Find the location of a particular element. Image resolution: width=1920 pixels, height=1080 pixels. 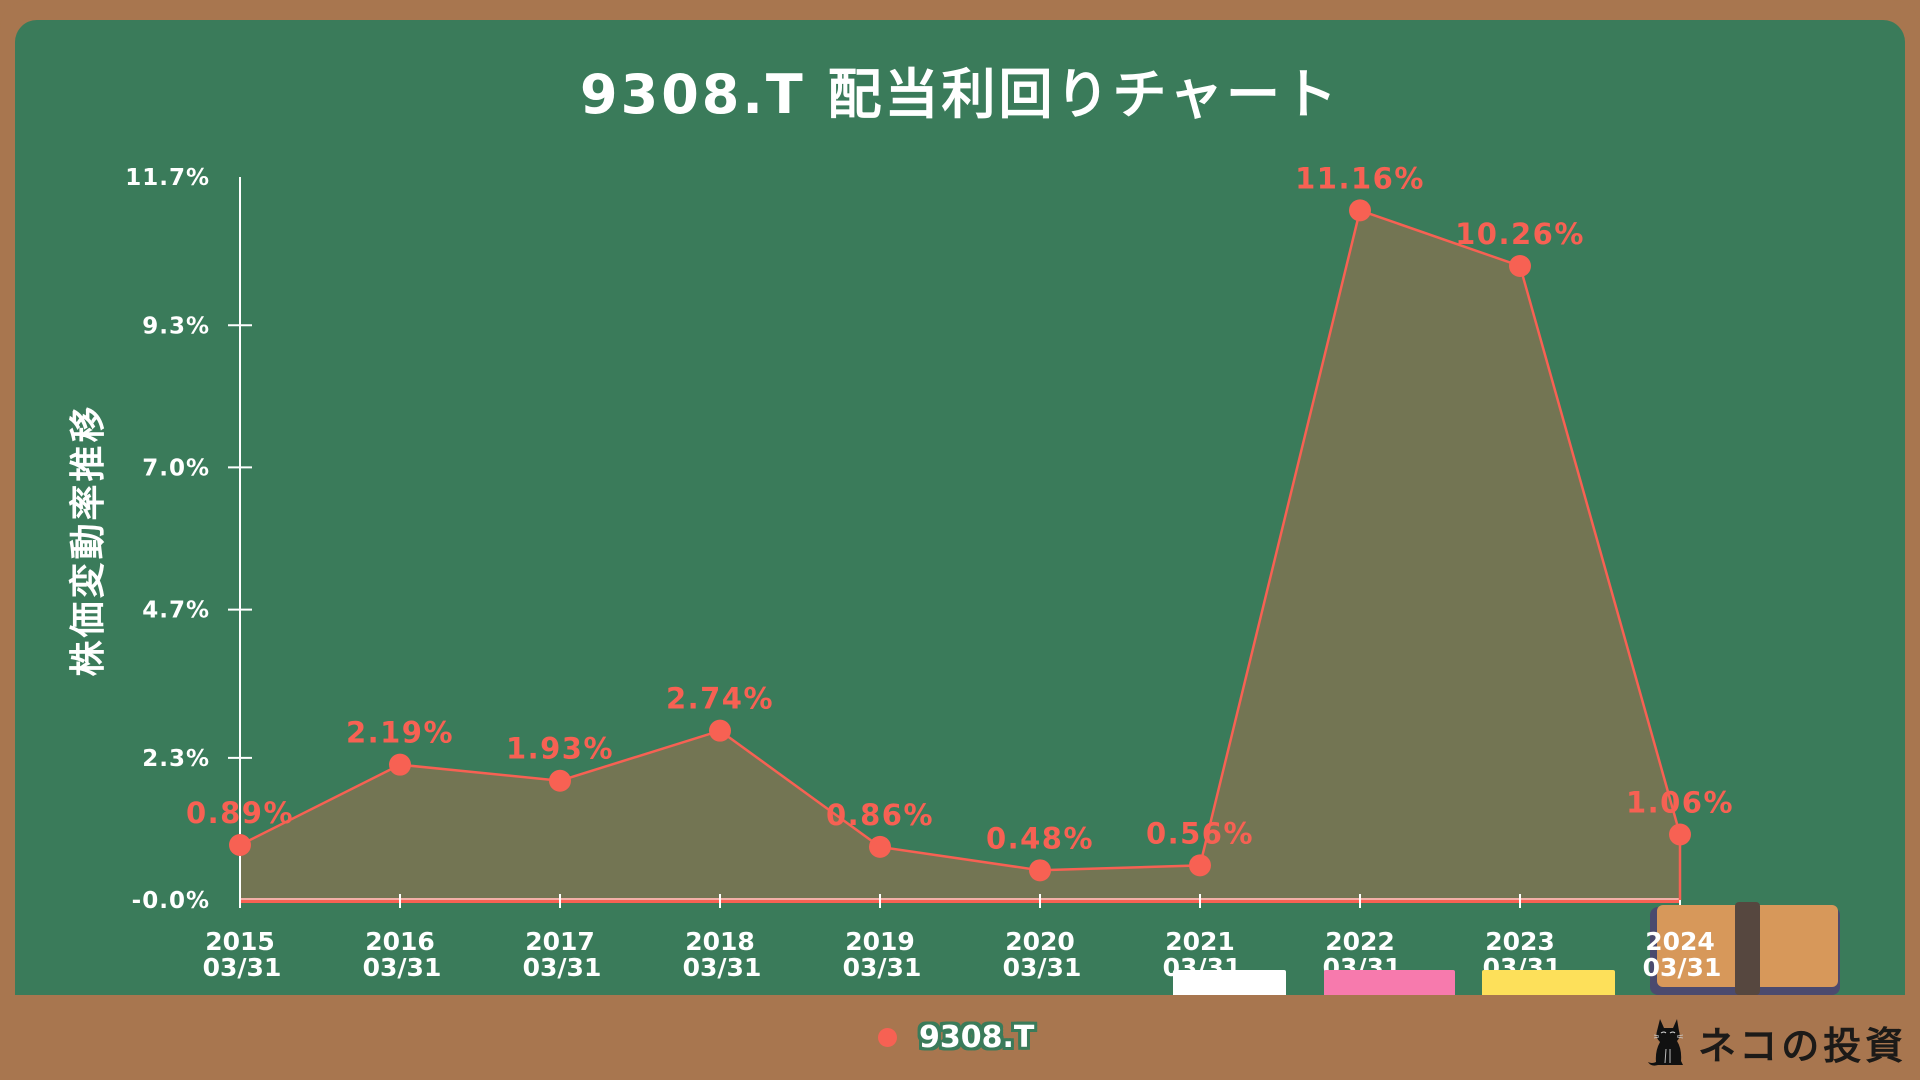

data-label: 11.16% is located at coordinates (1360, 178).